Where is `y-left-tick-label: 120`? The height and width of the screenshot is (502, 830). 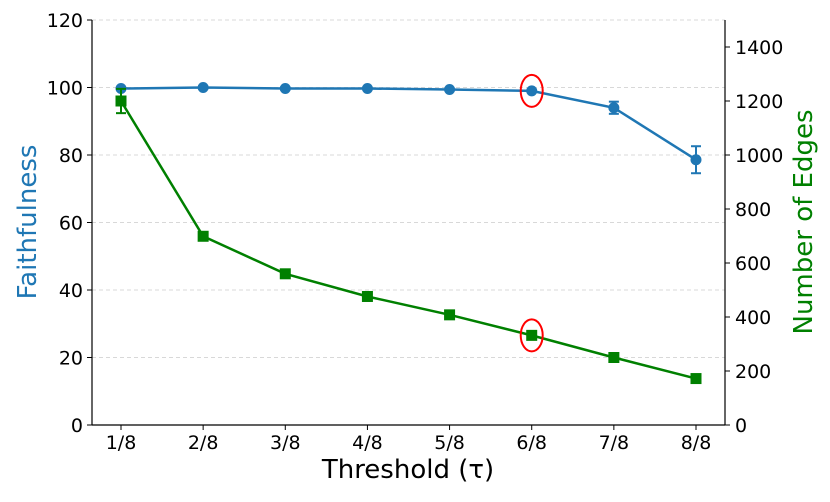
y-left-tick-label: 120 is located at coordinates (65, 21).